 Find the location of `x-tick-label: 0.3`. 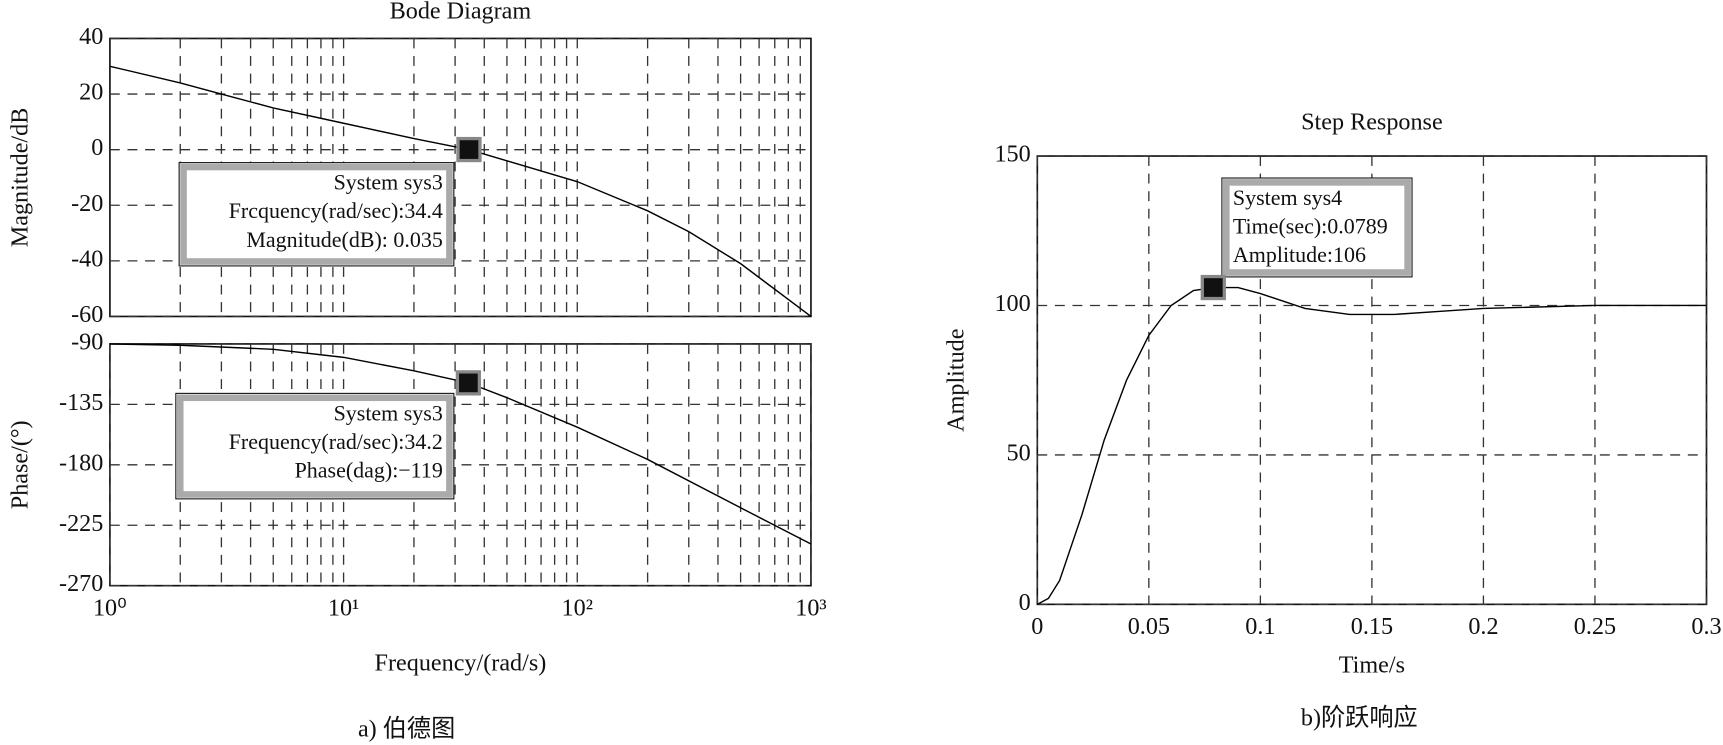

x-tick-label: 0.3 is located at coordinates (1706, 626).